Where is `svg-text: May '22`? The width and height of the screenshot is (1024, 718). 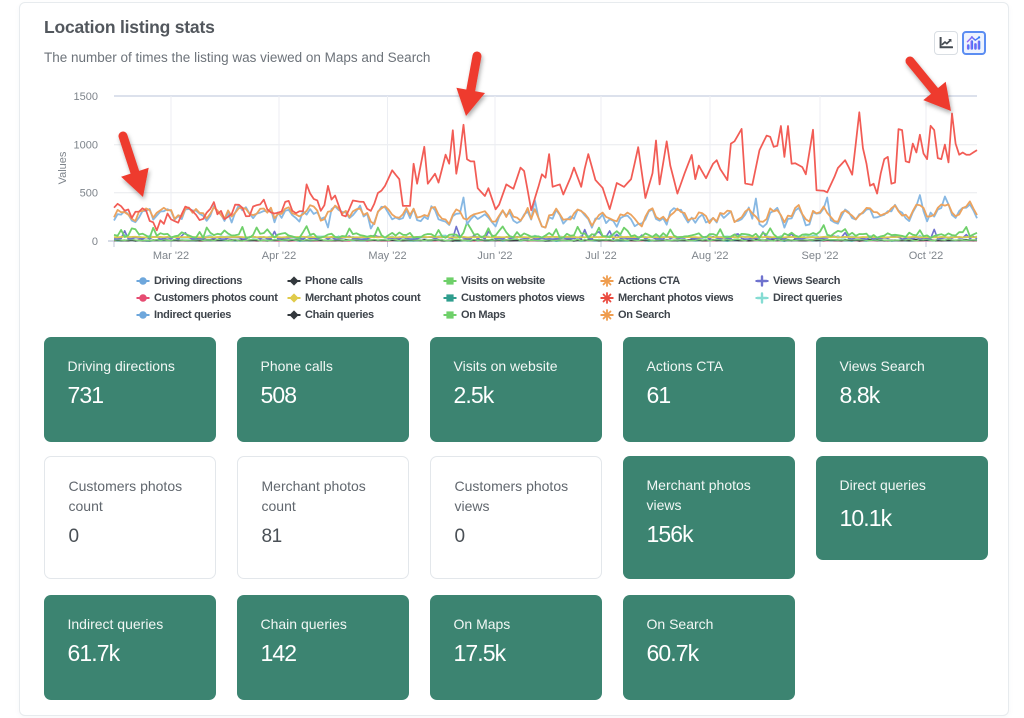 svg-text: May '22 is located at coordinates (387, 256).